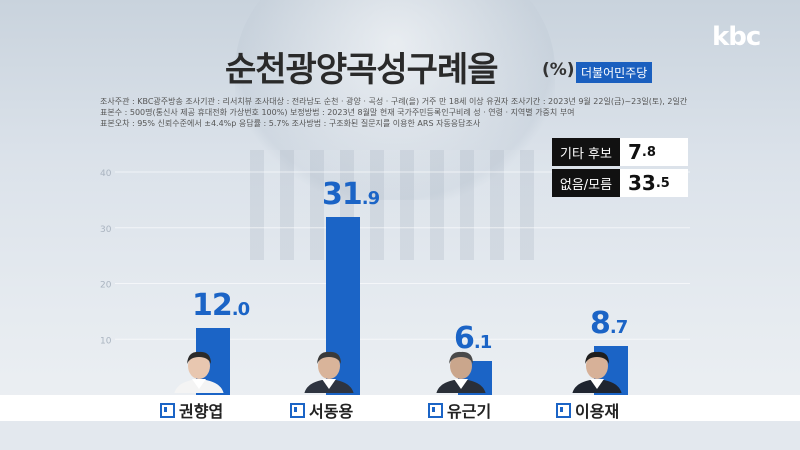 This screenshot has width=800, height=450. What do you see at coordinates (654, 183) in the screenshot?
I see `side-value: 33.5` at bounding box center [654, 183].